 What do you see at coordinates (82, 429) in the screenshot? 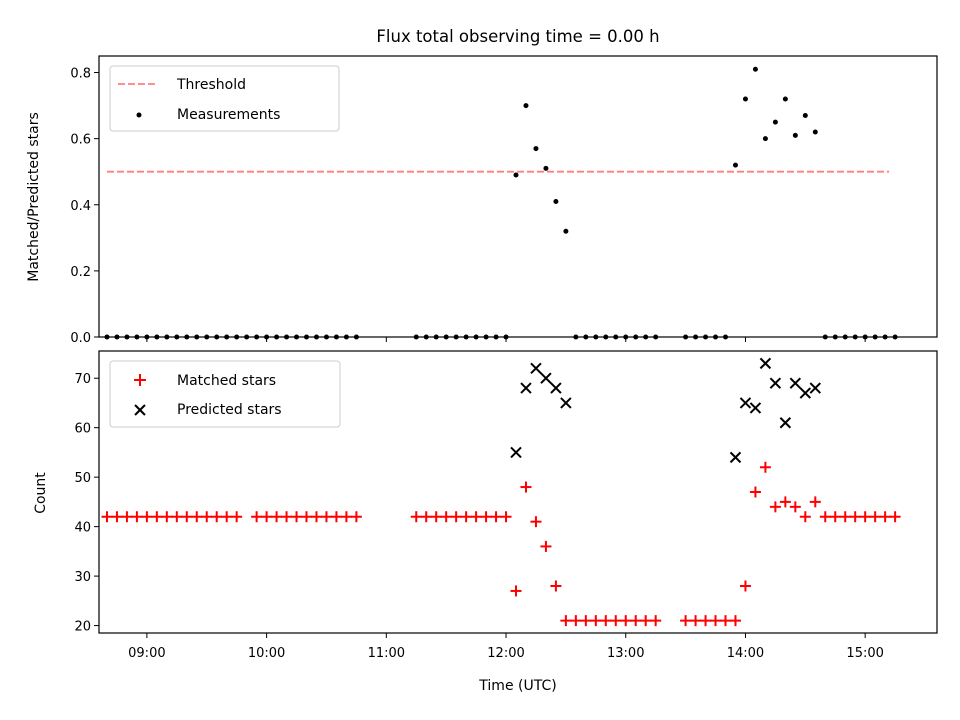
I see `count-y-tick-label: 60` at bounding box center [82, 429].